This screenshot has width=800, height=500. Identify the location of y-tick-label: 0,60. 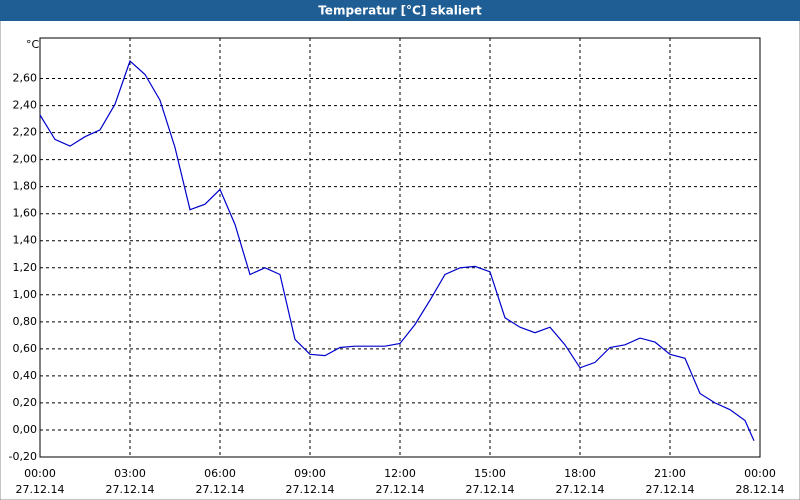
(25, 348).